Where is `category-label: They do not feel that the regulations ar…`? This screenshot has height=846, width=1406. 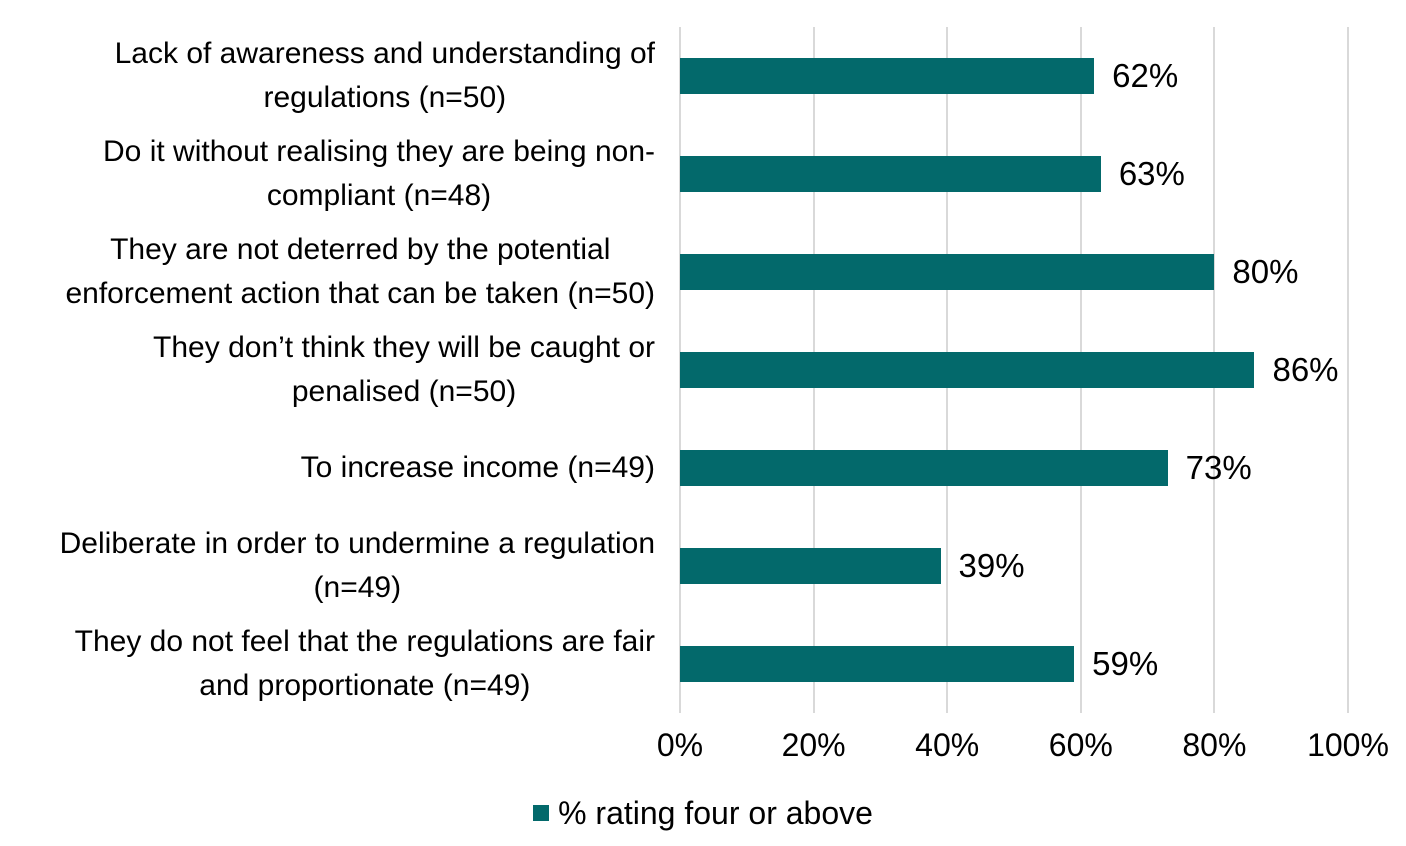
category-label: They do not feel that the regulations ar… is located at coordinates (364, 663).